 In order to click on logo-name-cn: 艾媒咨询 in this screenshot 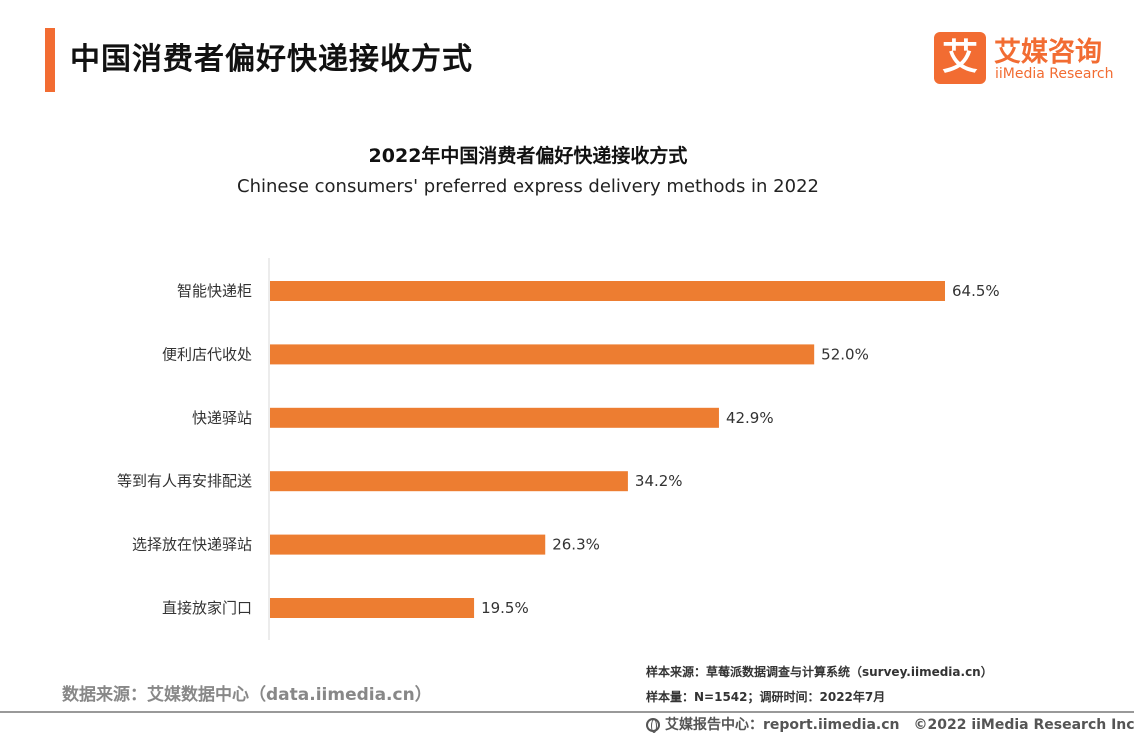, I will do `click(1048, 52)`.